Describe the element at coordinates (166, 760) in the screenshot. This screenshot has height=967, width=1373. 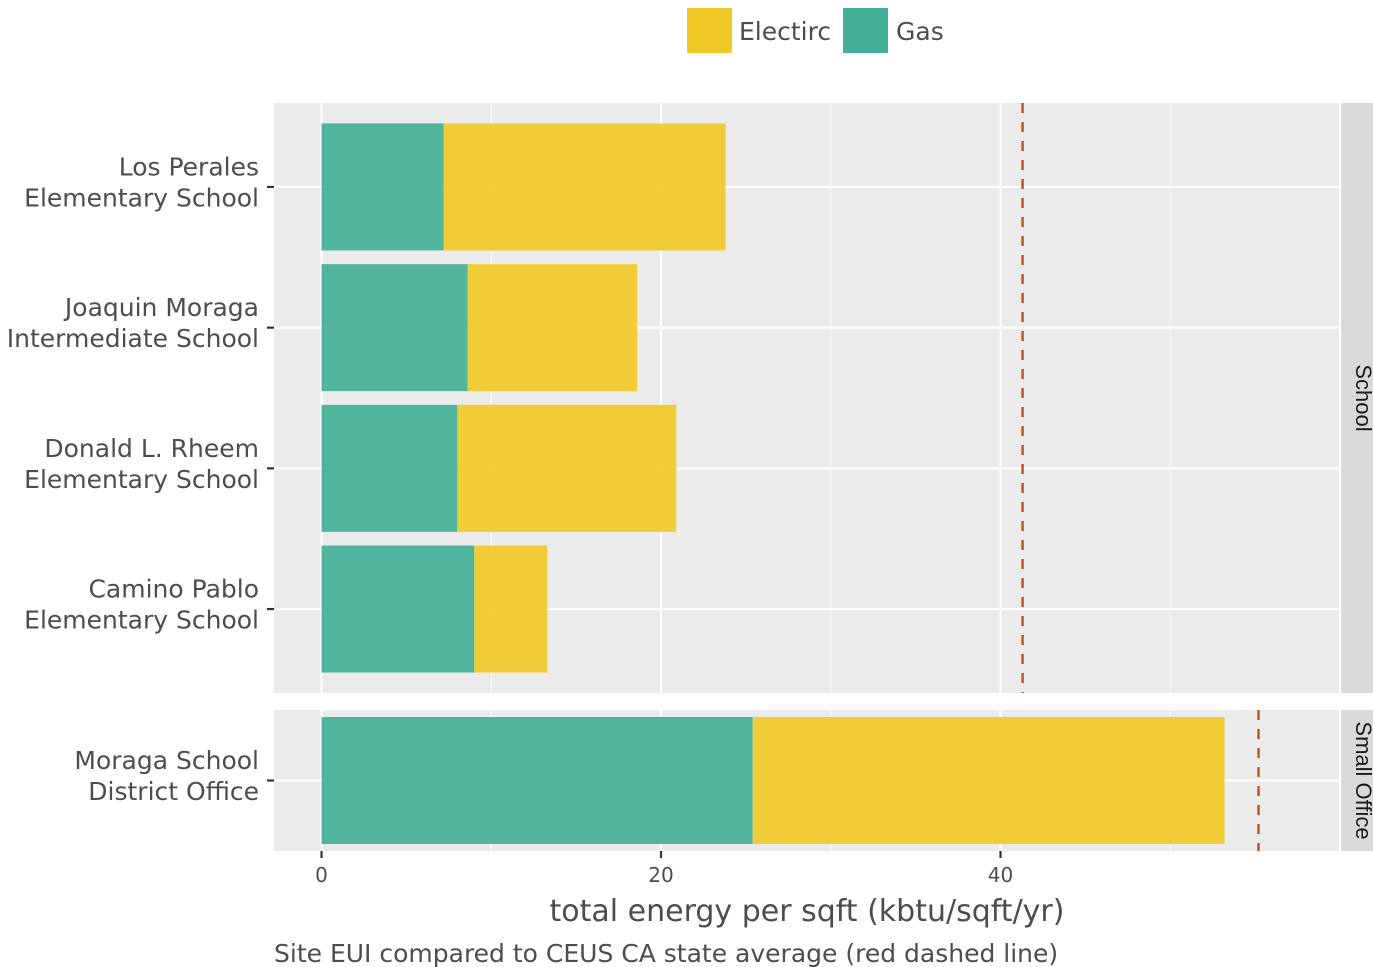
I see `category-label: Moraga School` at that location.